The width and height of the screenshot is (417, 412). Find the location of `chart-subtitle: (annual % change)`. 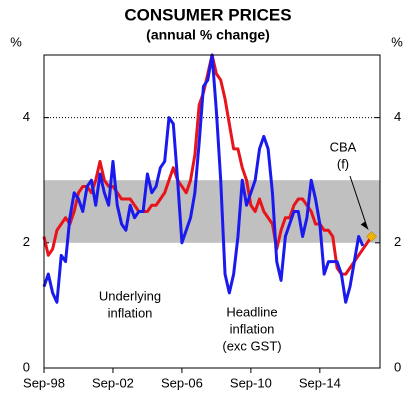

chart-subtitle: (annual % change) is located at coordinates (208, 35).